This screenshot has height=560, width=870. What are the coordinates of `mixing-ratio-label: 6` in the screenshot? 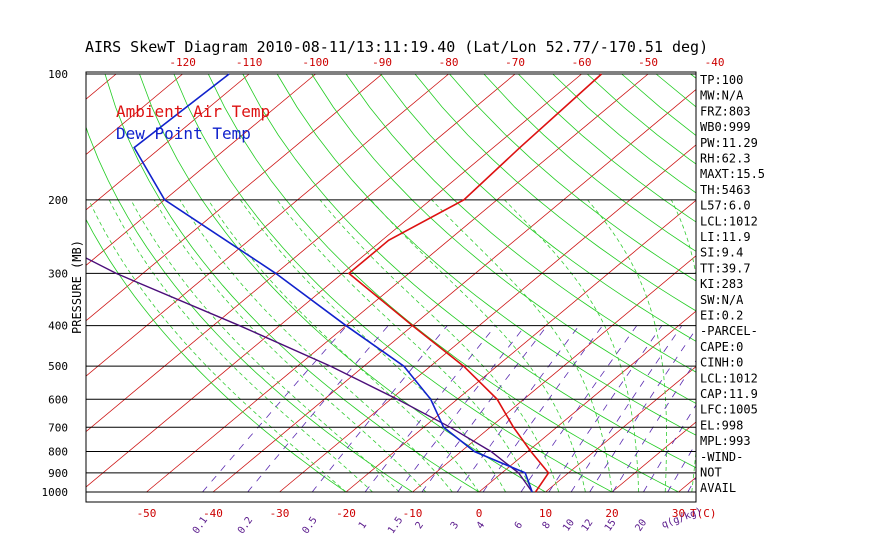 It's located at (519, 525).